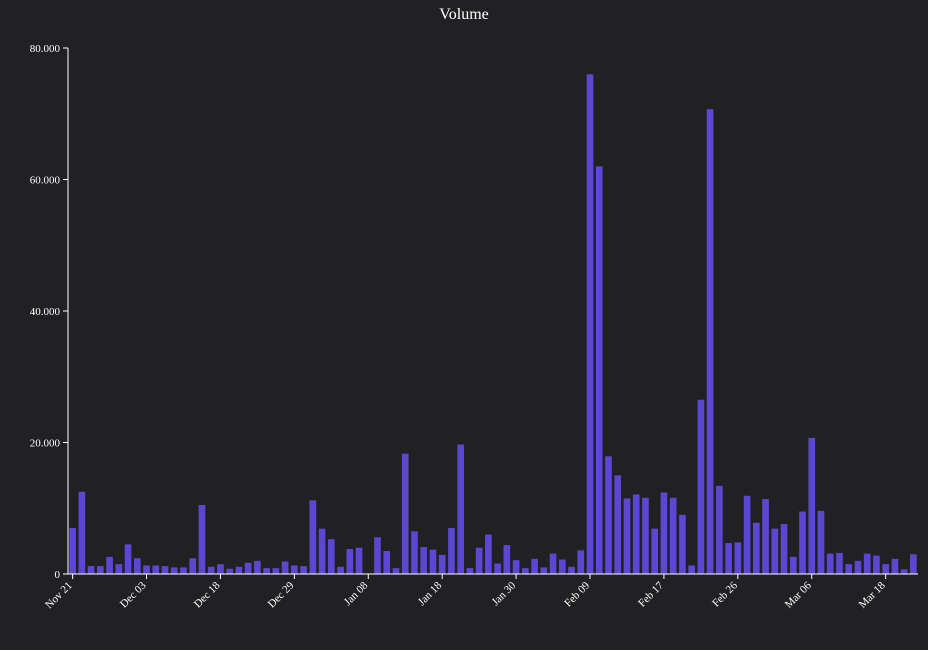 The height and width of the screenshot is (650, 928). What do you see at coordinates (45, 49) in the screenshot?
I see `y-tick-label: 80.000` at bounding box center [45, 49].